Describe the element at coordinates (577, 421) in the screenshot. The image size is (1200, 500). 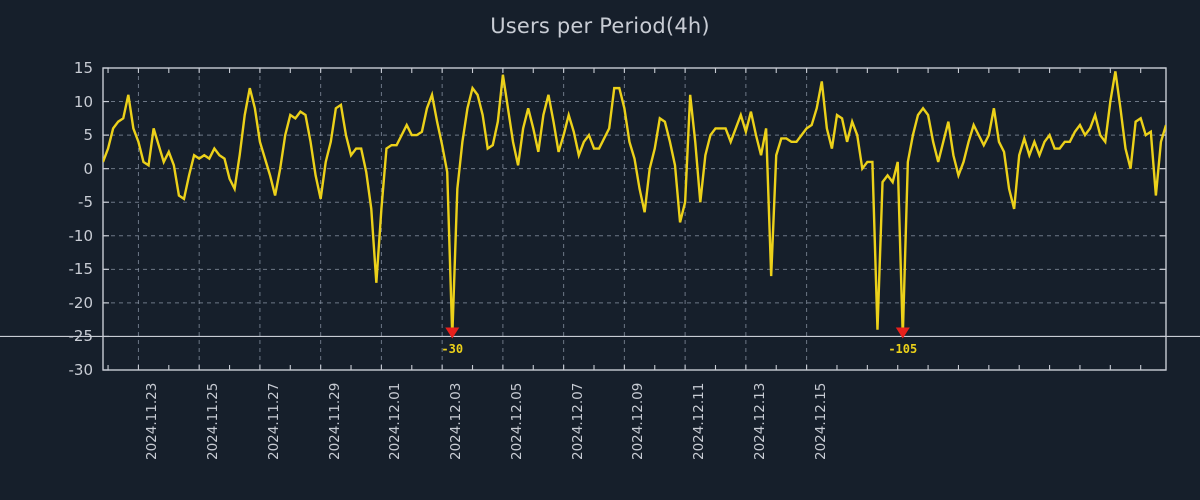
I see `x-axis-tick-label: 2024.12.07` at that location.